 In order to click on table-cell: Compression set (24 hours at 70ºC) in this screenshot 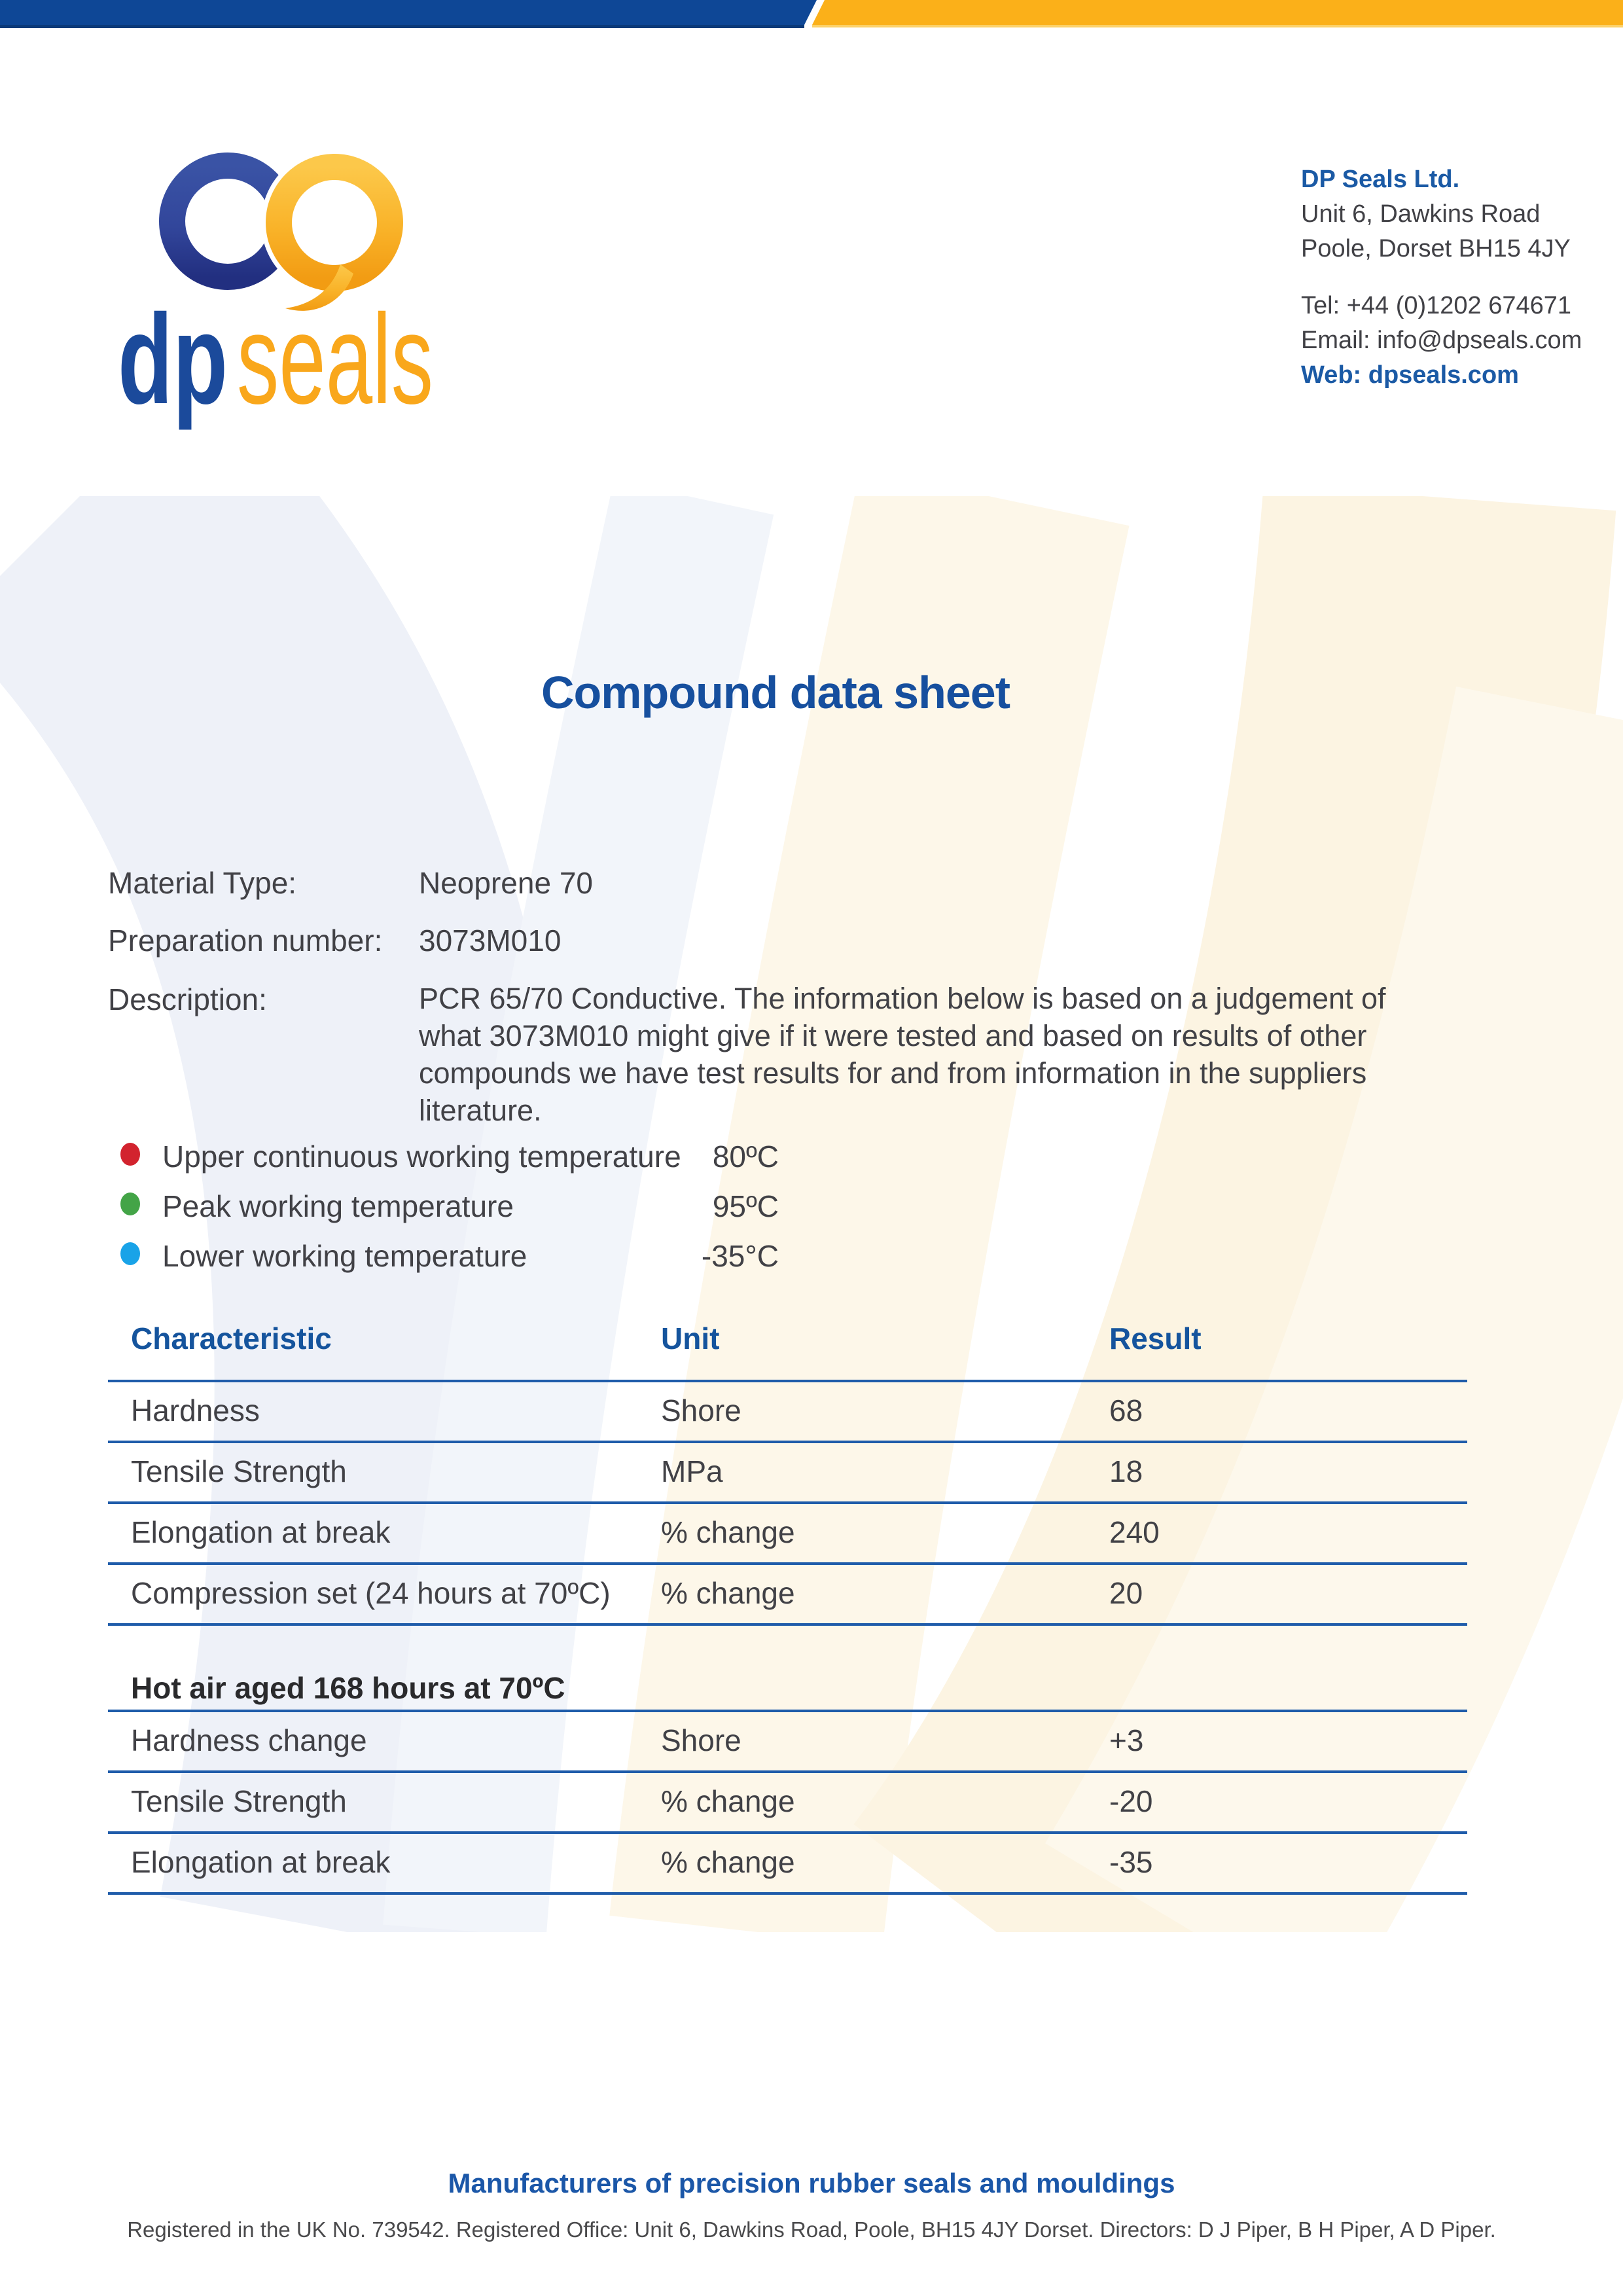, I will do `click(371, 1593)`.